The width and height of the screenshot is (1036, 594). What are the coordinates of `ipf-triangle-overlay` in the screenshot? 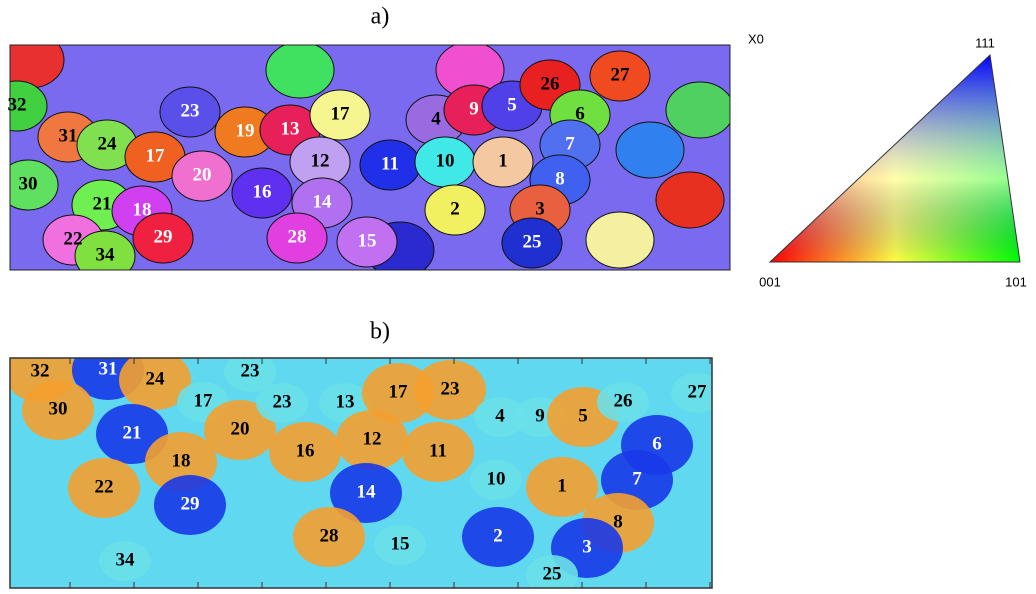 It's located at (895, 158).